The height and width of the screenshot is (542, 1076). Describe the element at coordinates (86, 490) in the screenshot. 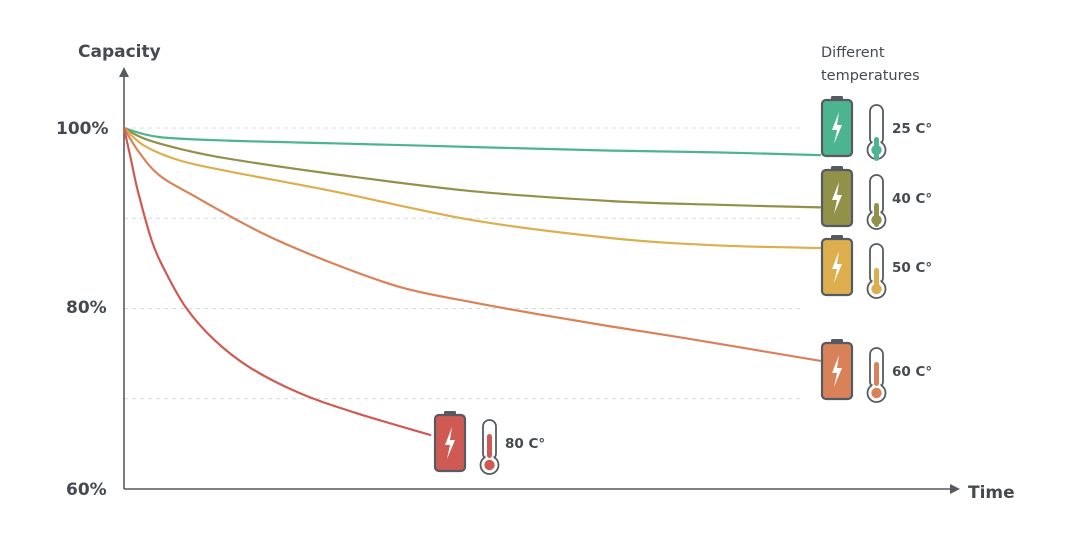

I see `y-tick-60: 60%` at that location.